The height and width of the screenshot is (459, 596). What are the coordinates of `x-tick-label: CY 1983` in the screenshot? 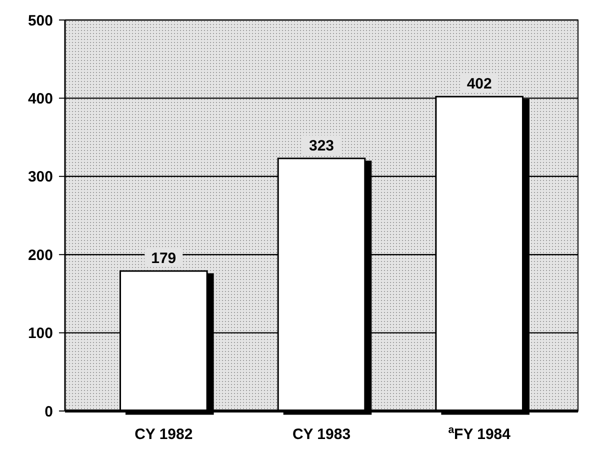 It's located at (321, 434).